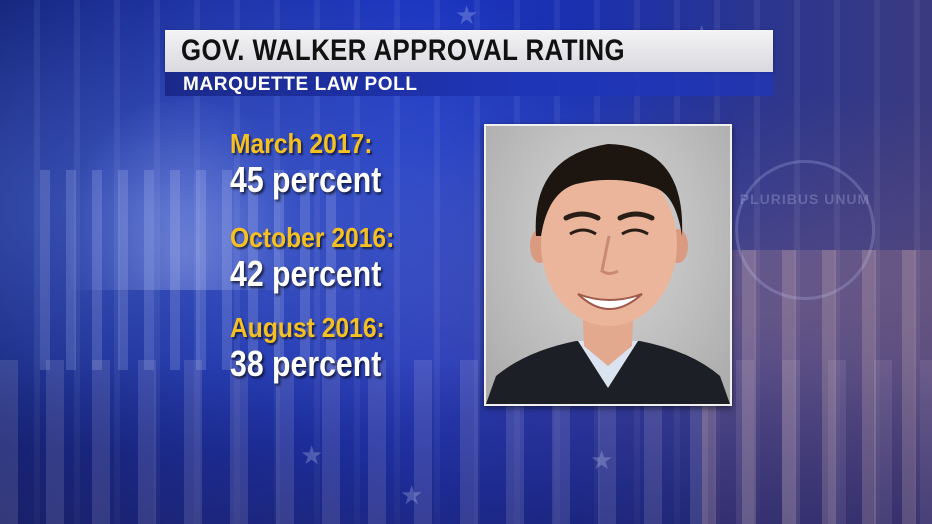 This screenshot has width=932, height=524. Describe the element at coordinates (312, 237) in the screenshot. I see `rating-date: October 2016:` at that location.